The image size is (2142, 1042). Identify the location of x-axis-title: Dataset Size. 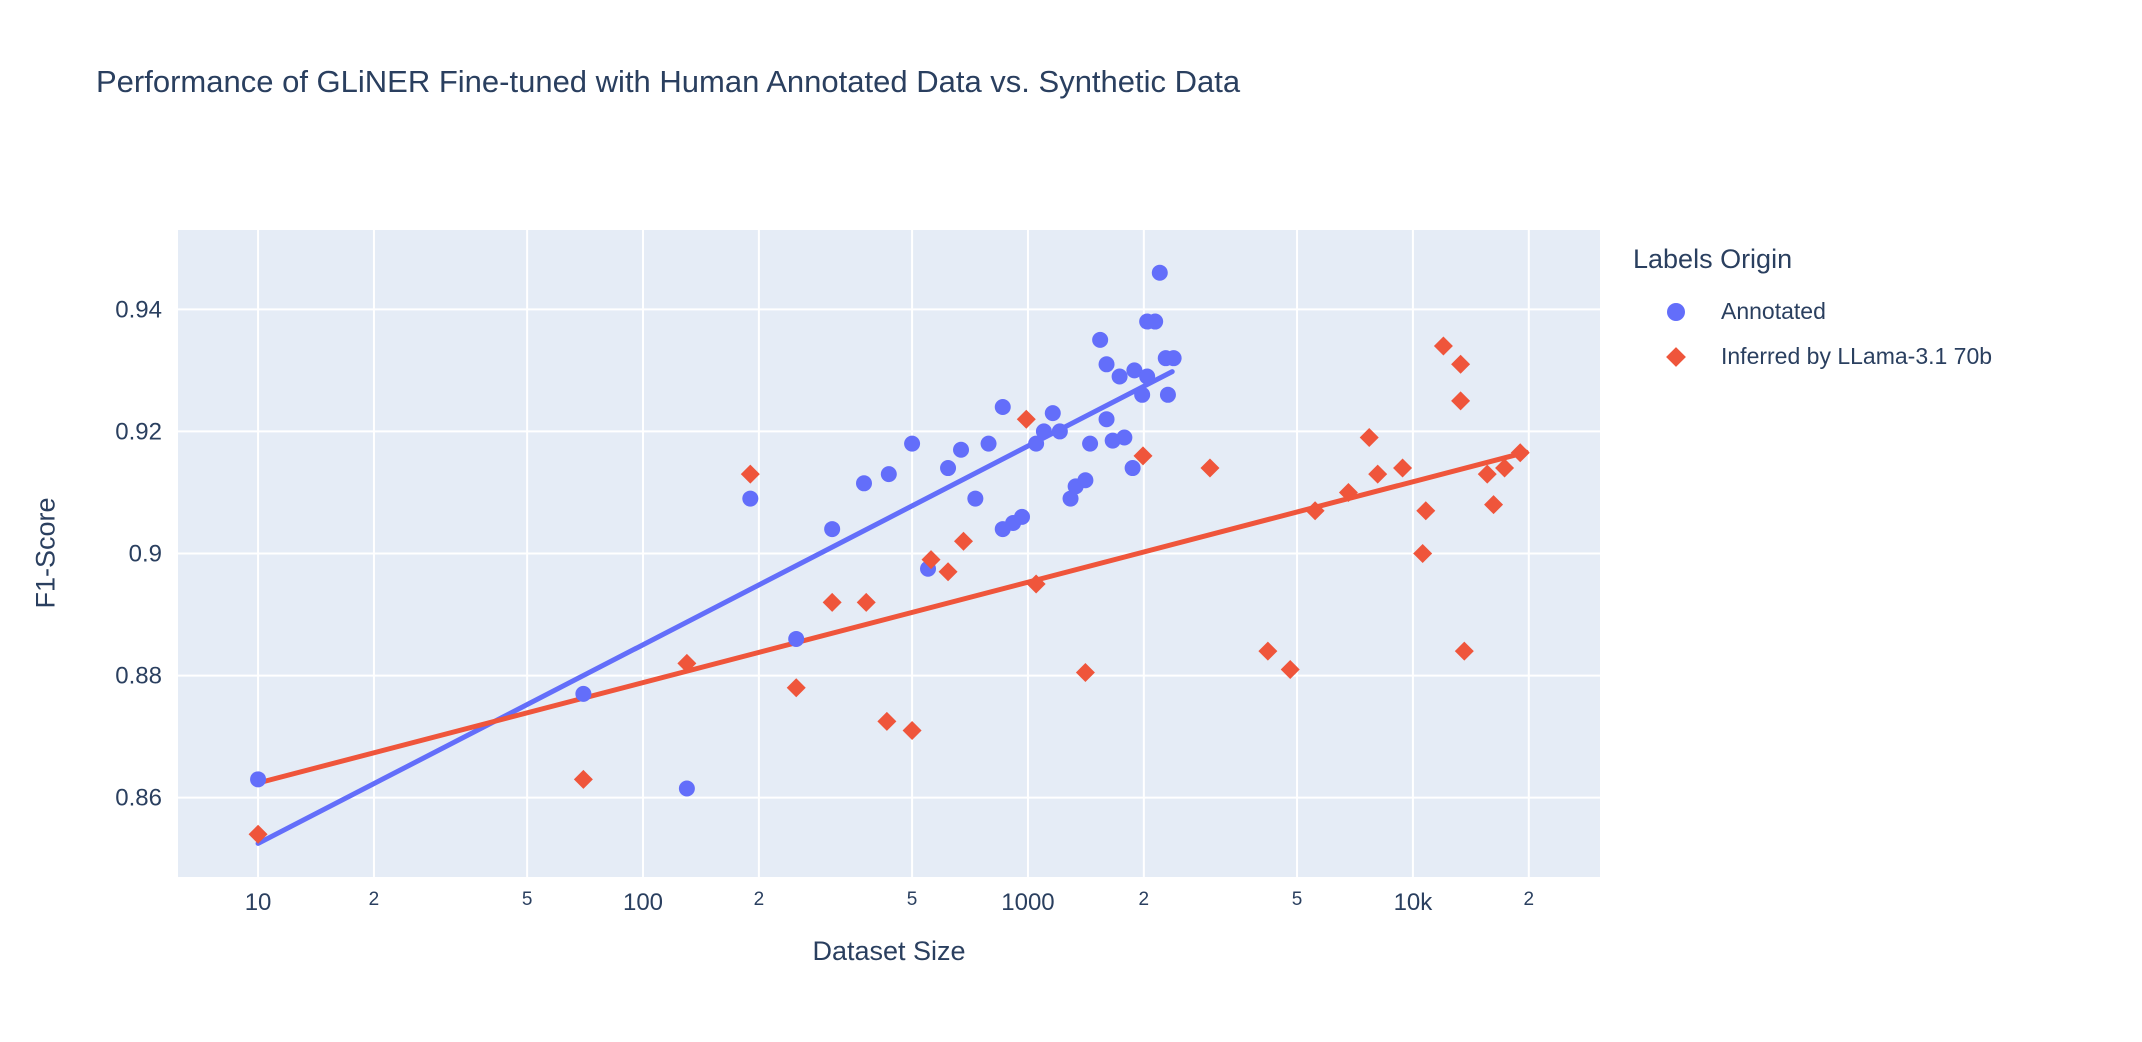
(889, 951).